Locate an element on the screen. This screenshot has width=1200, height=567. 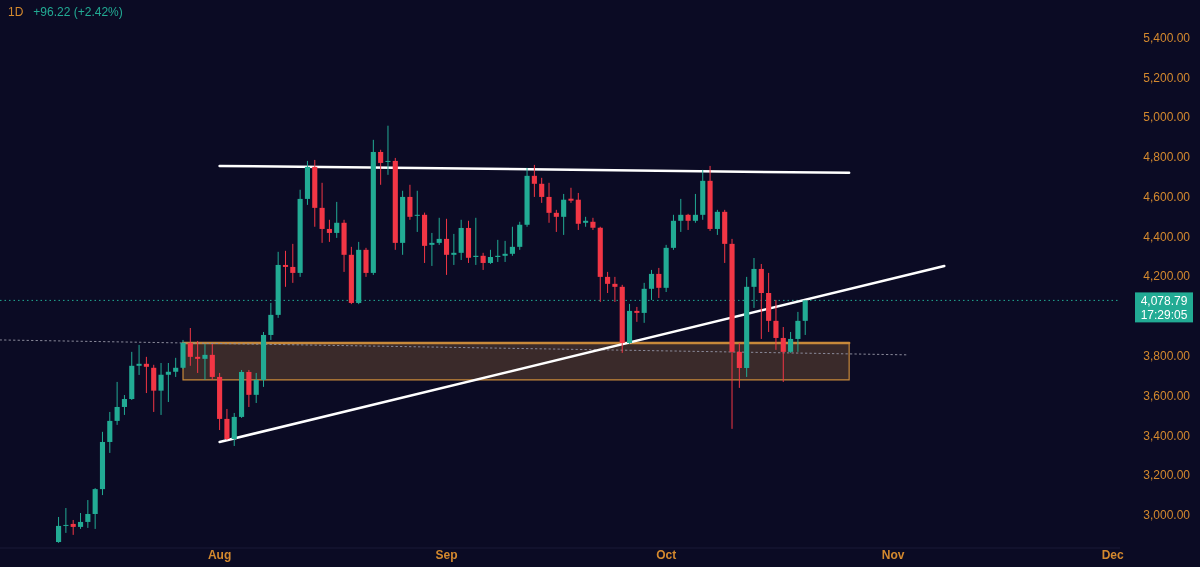
chart-subtitle: +96.22 (+2.42%) is located at coordinates (78, 12).